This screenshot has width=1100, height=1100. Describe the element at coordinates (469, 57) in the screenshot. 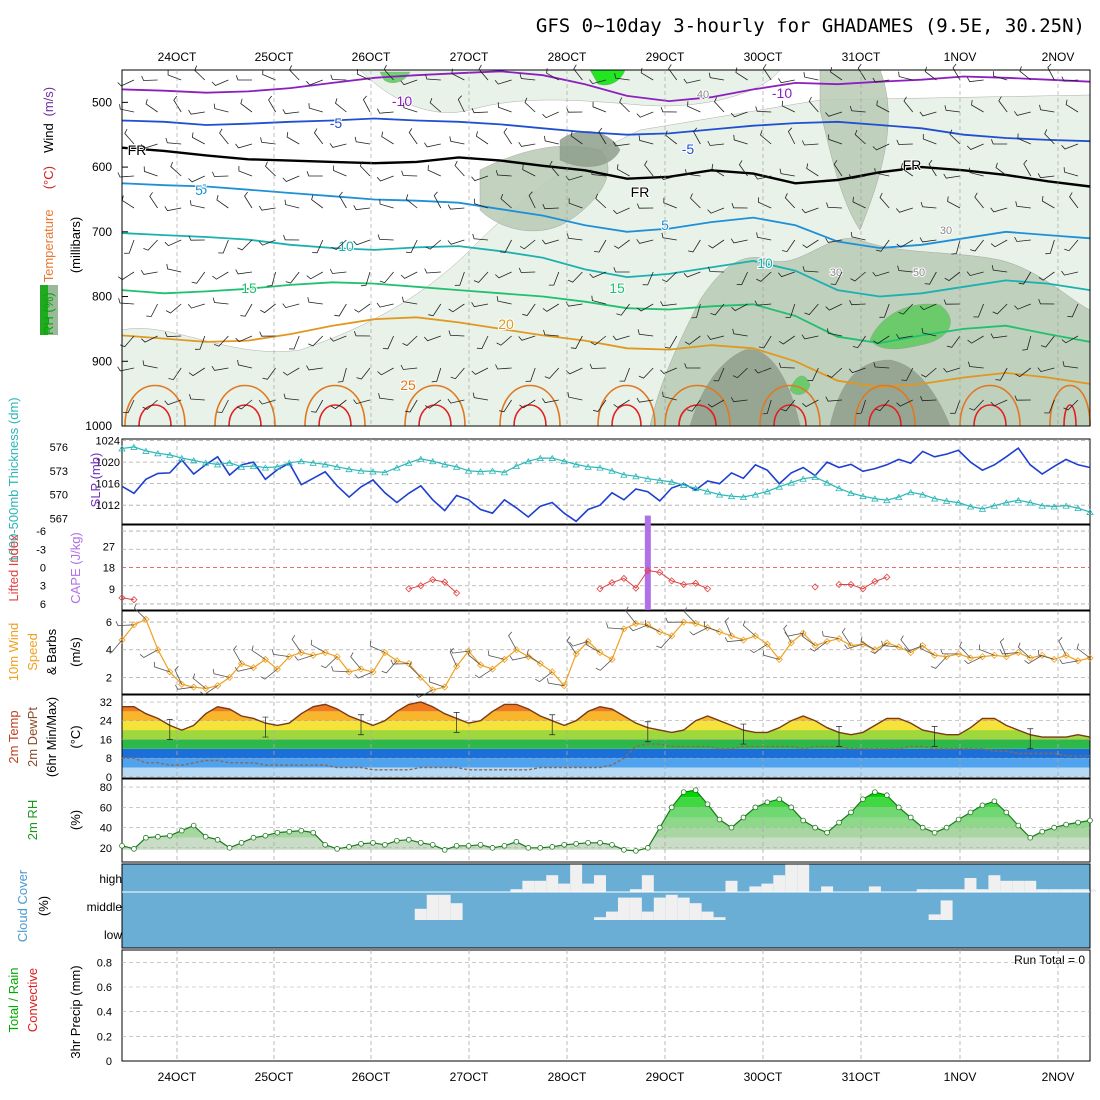

I see `x-tick-label: 27OCT` at that location.